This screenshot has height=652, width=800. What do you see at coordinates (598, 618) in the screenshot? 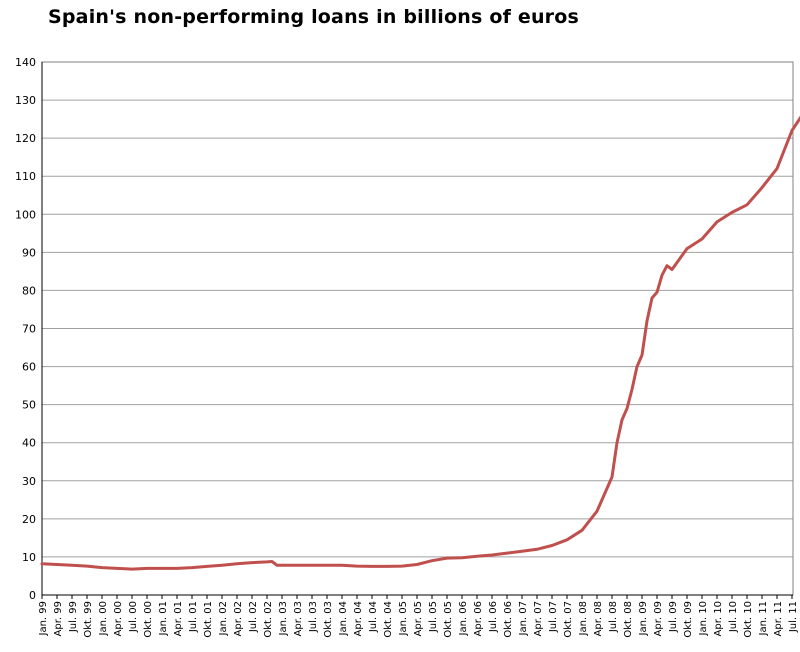
I see `x-tick-label: Apr. 08` at bounding box center [598, 618].